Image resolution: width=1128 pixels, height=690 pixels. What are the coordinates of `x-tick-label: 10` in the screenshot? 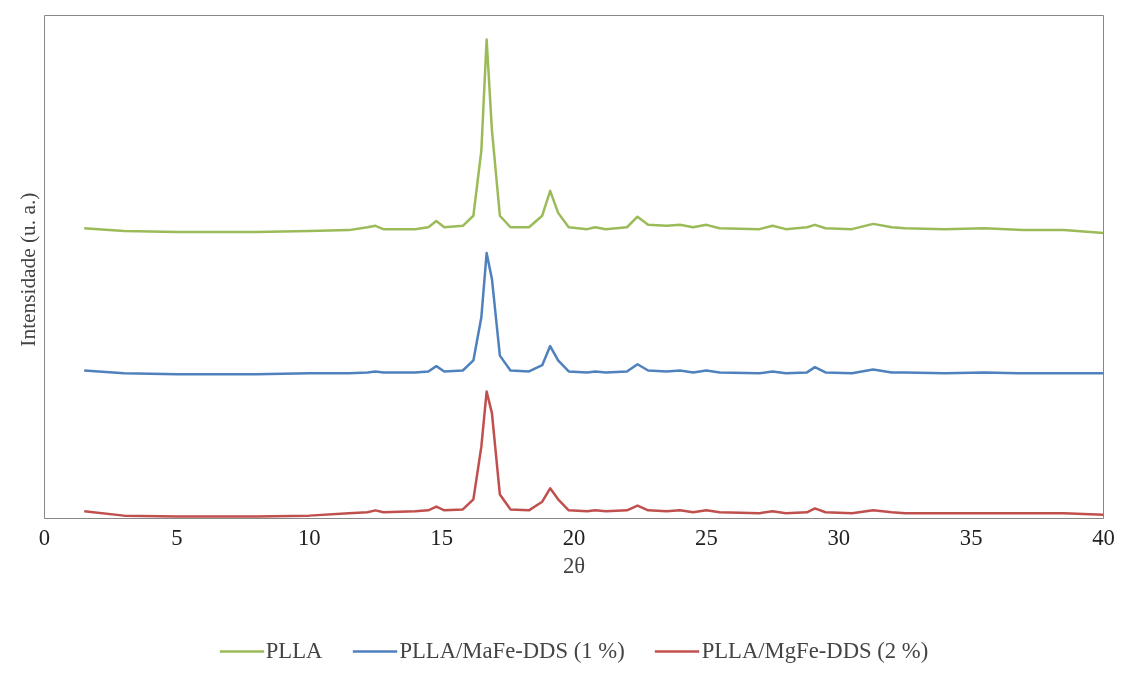 It's located at (309, 537).